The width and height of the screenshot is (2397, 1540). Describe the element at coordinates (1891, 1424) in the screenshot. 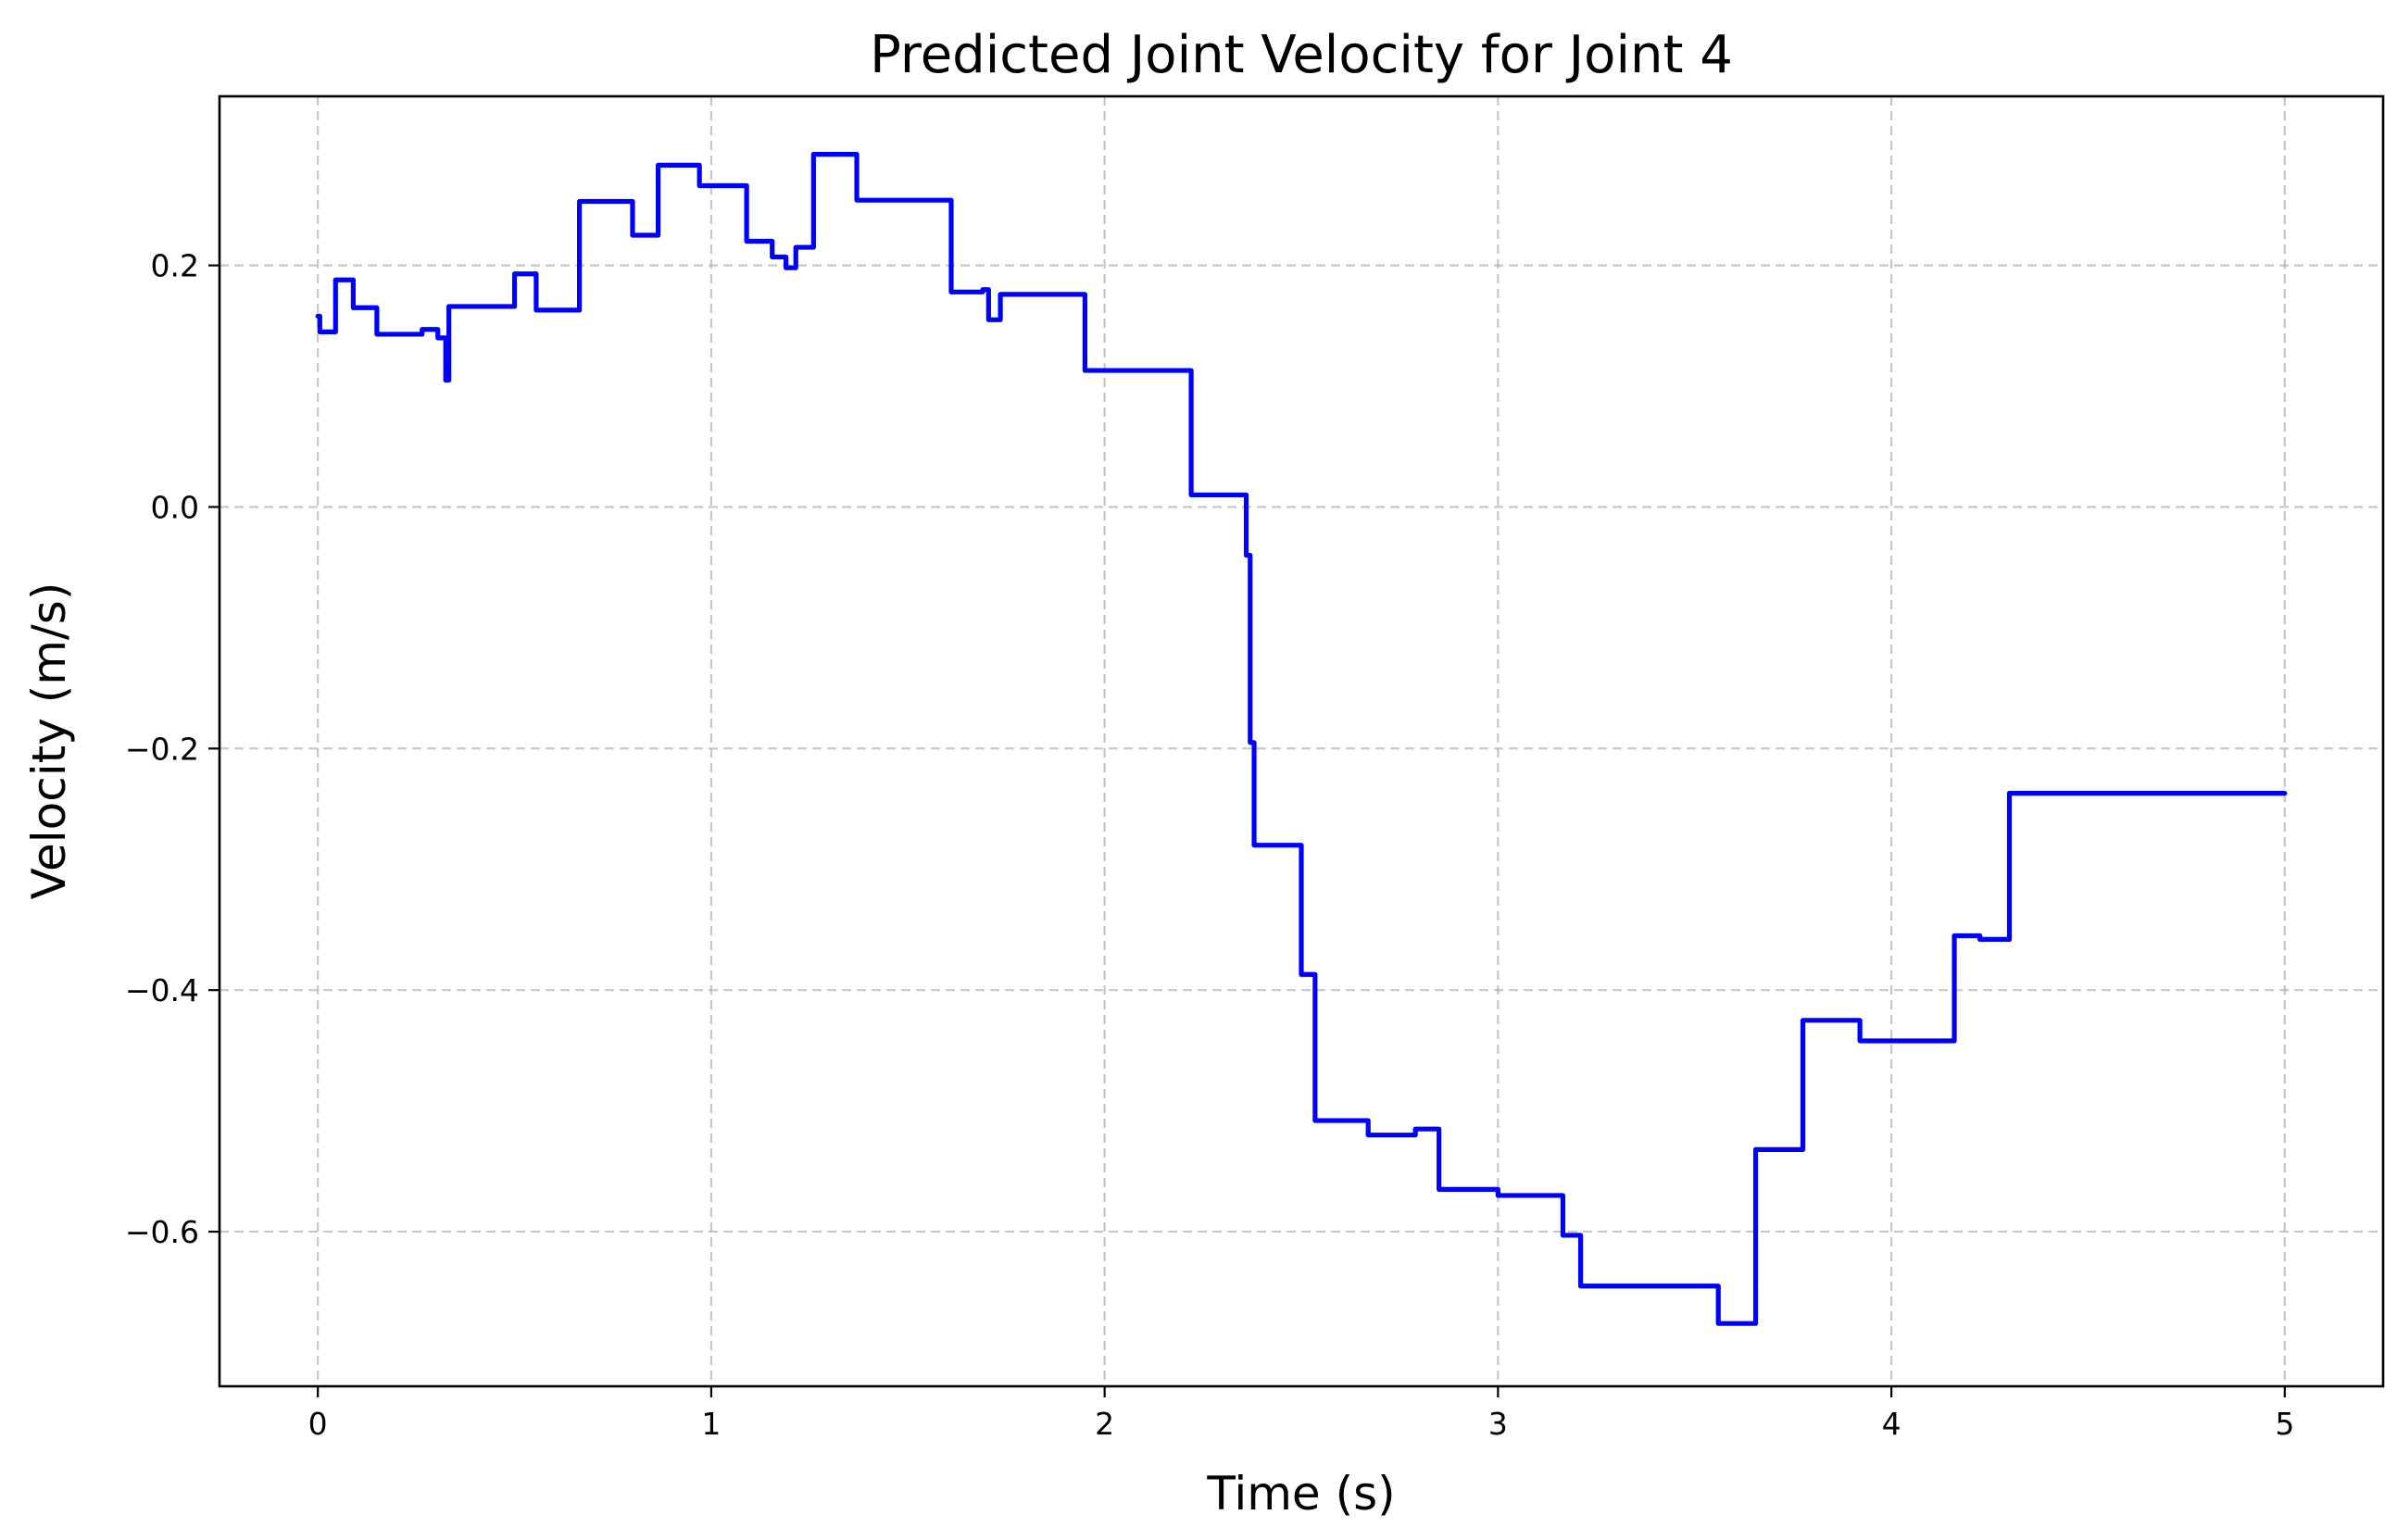

I see `x-tick-label: 4` at that location.